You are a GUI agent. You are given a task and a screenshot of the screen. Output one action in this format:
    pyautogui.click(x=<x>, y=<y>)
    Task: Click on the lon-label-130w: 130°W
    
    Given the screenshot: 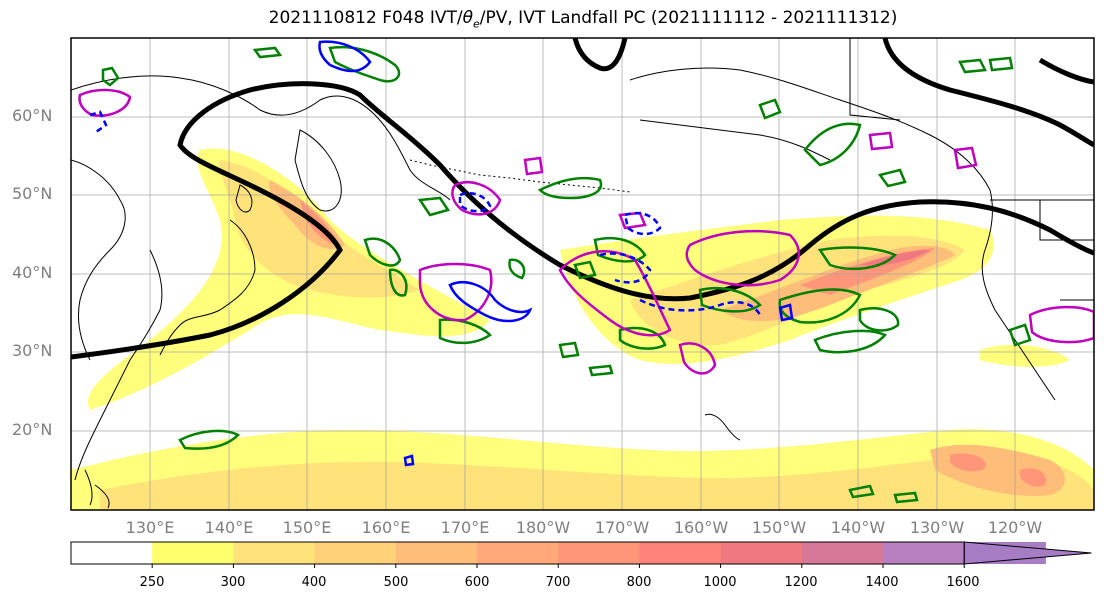 What is the action you would take?
    pyautogui.click(x=937, y=527)
    